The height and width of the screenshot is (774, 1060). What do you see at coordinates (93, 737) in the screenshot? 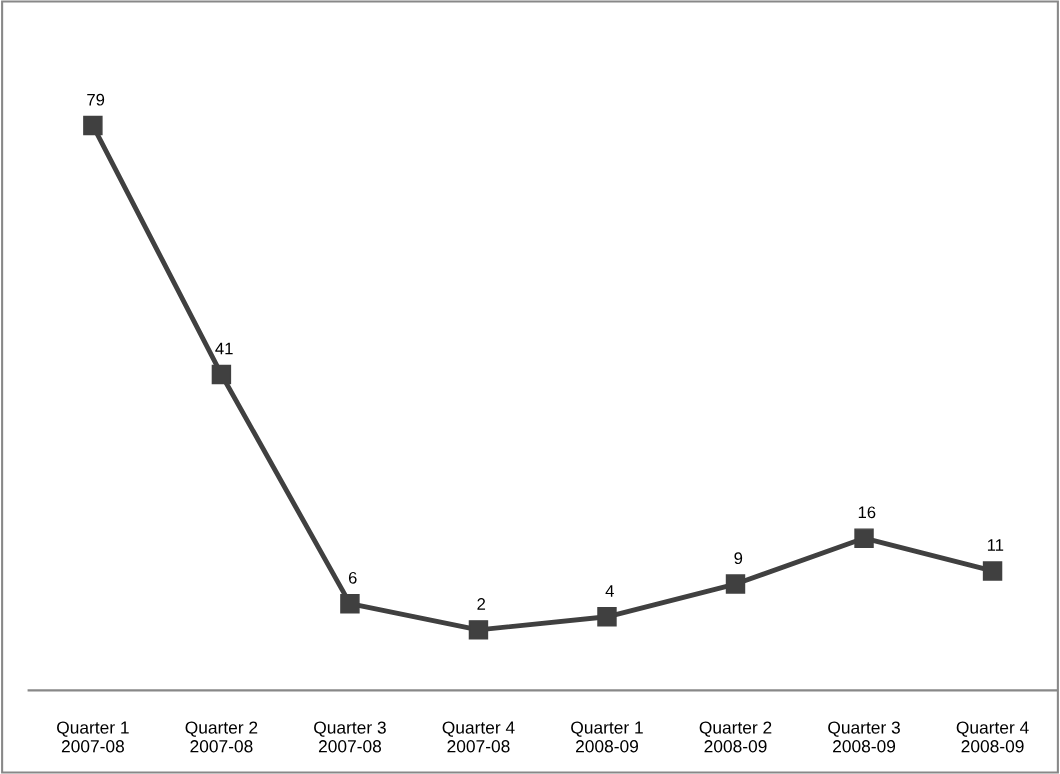
I see `x-tick-label: Quarter 1 2007-08` at bounding box center [93, 737].